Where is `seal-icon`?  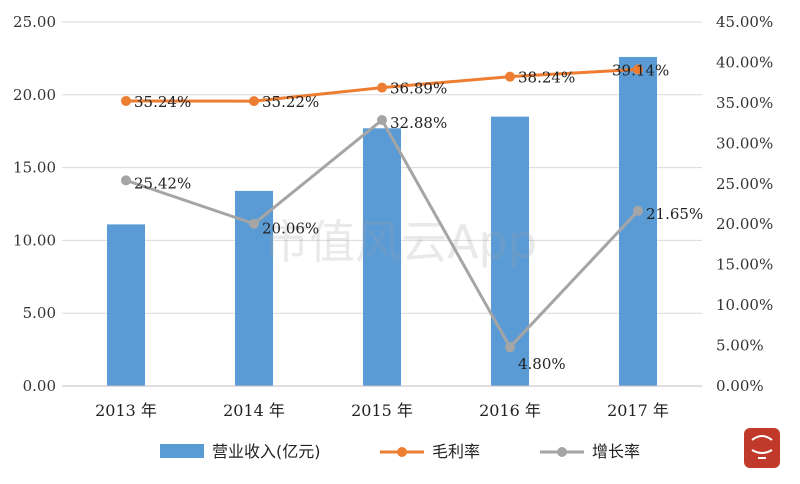 seal-icon is located at coordinates (762, 448).